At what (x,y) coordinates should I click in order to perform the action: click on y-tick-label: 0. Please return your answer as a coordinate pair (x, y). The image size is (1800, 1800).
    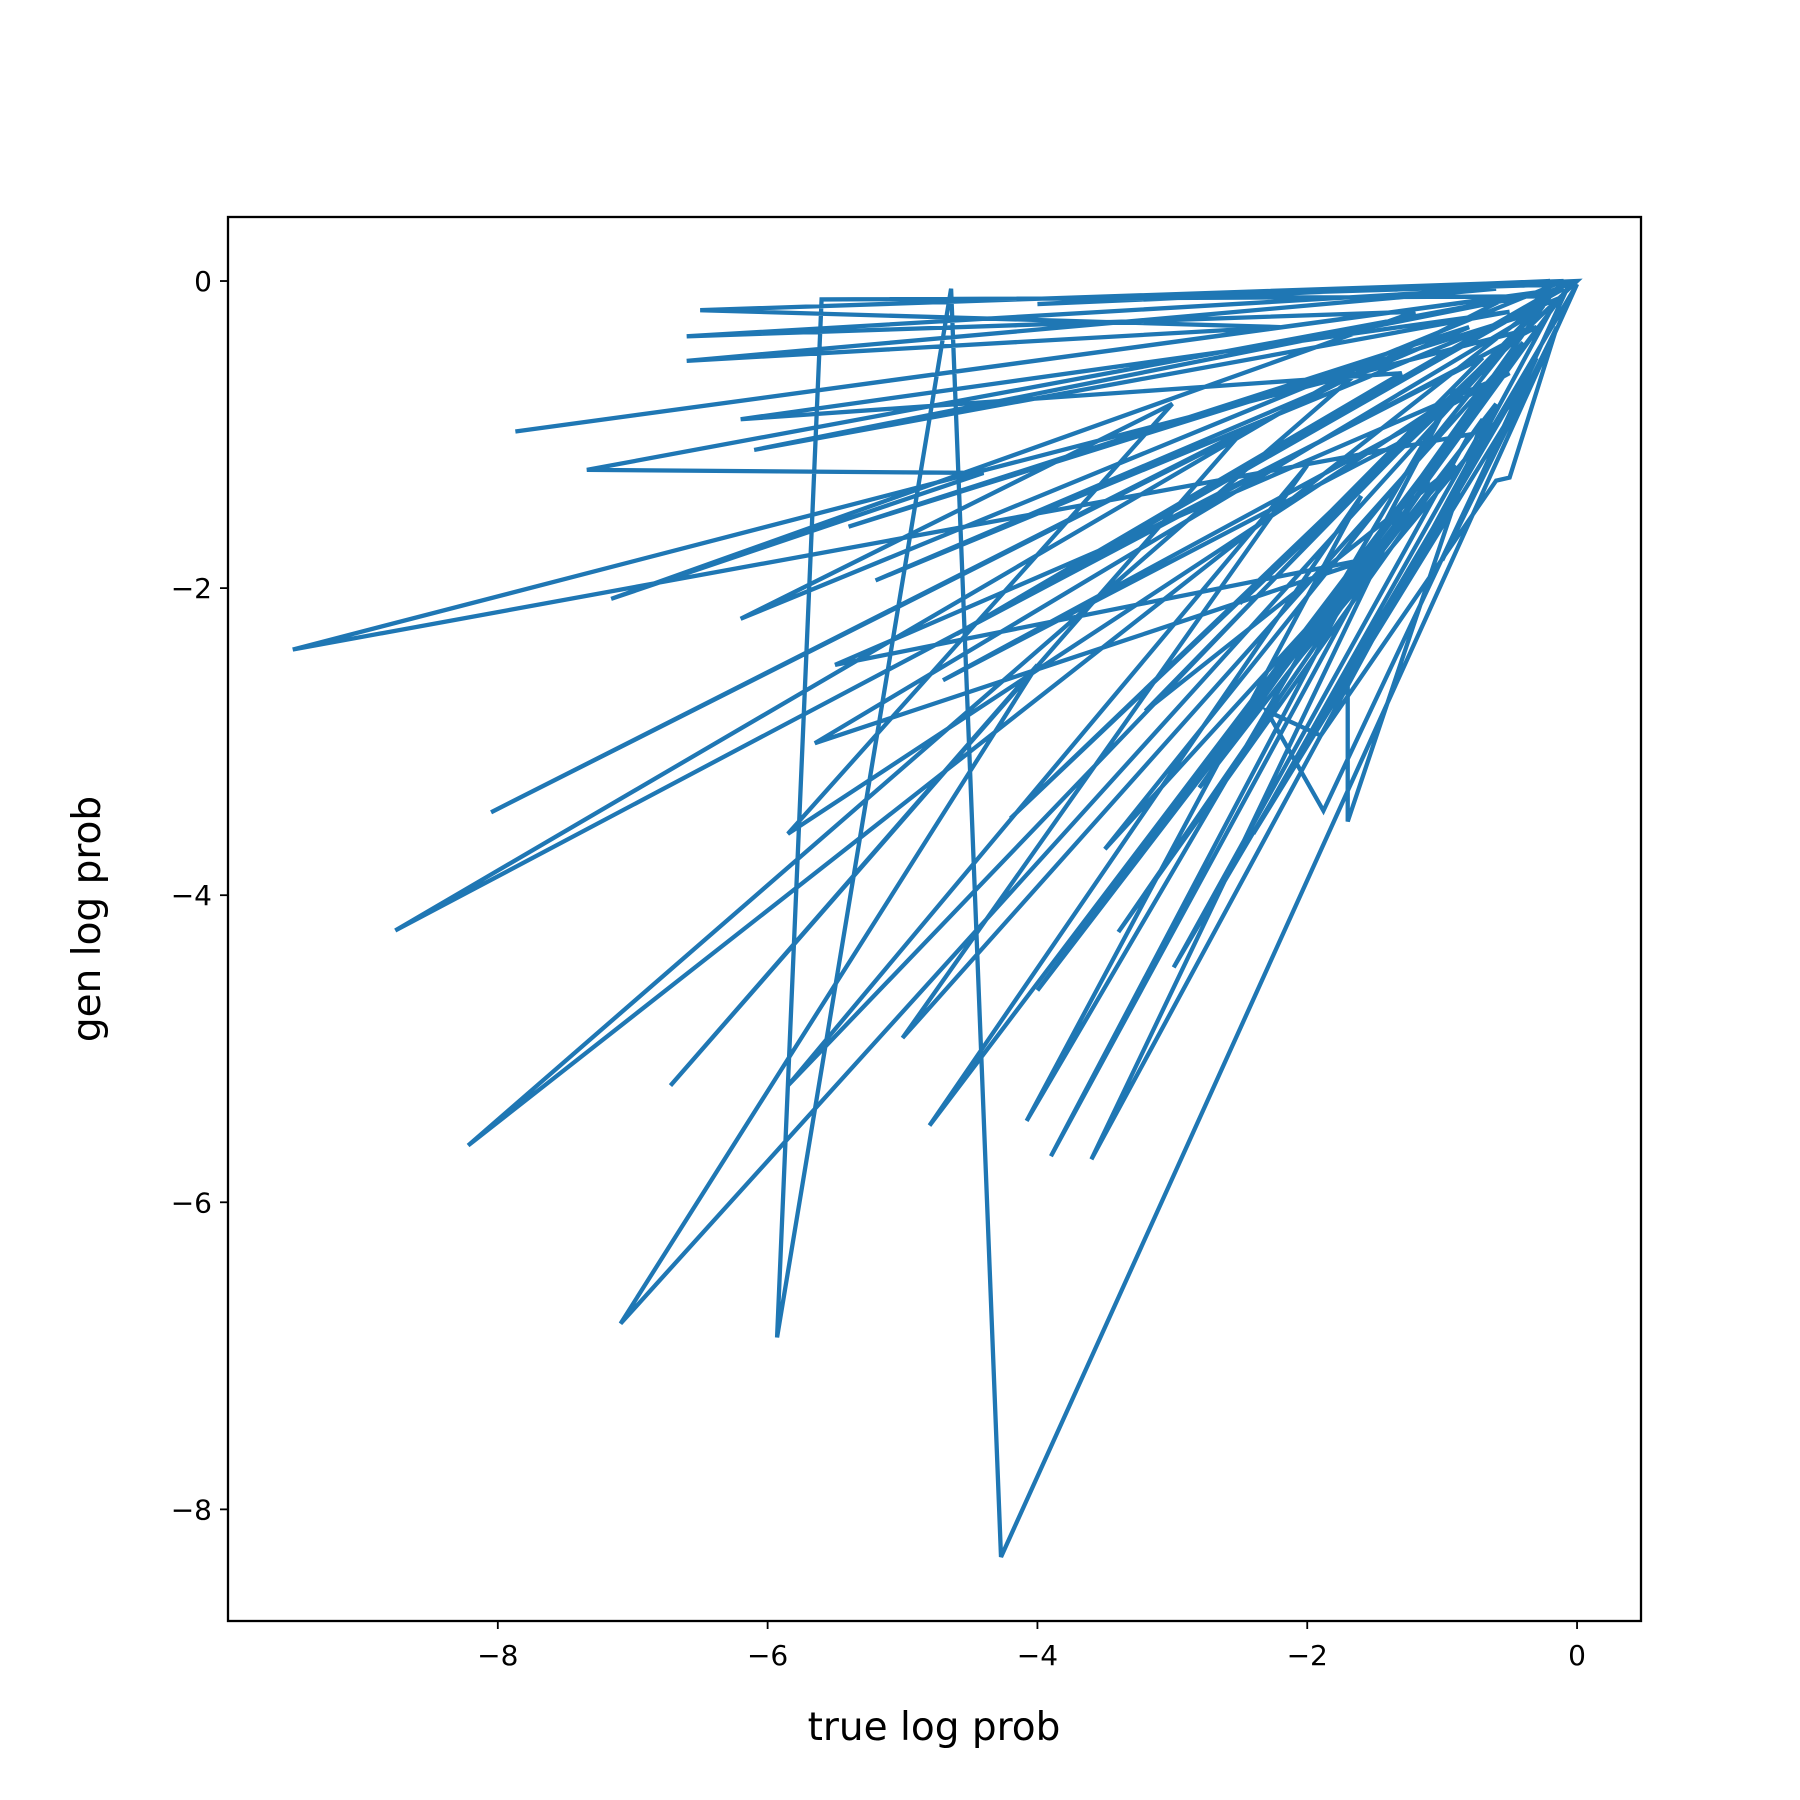
    Looking at the image, I should click on (203, 281).